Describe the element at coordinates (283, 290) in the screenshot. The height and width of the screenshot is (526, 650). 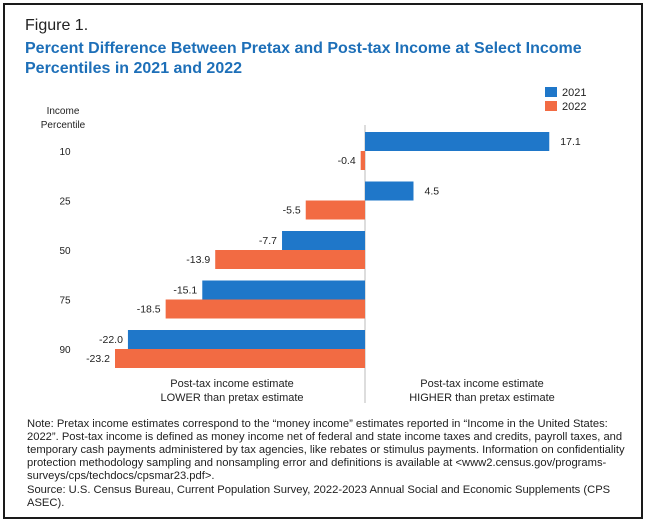
I see `bar-2021-p75` at that location.